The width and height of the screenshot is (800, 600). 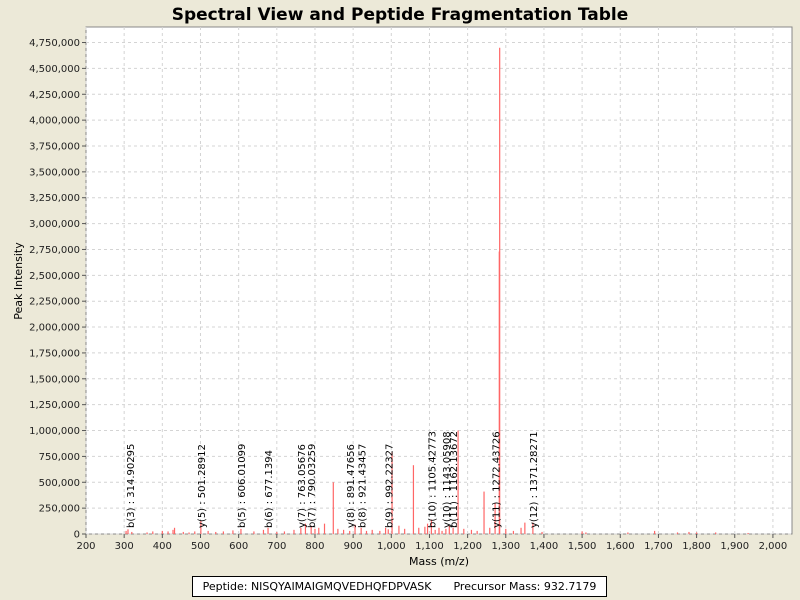 What do you see at coordinates (54, 379) in the screenshot?
I see `y-tick-label: 1,500,000` at bounding box center [54, 379].